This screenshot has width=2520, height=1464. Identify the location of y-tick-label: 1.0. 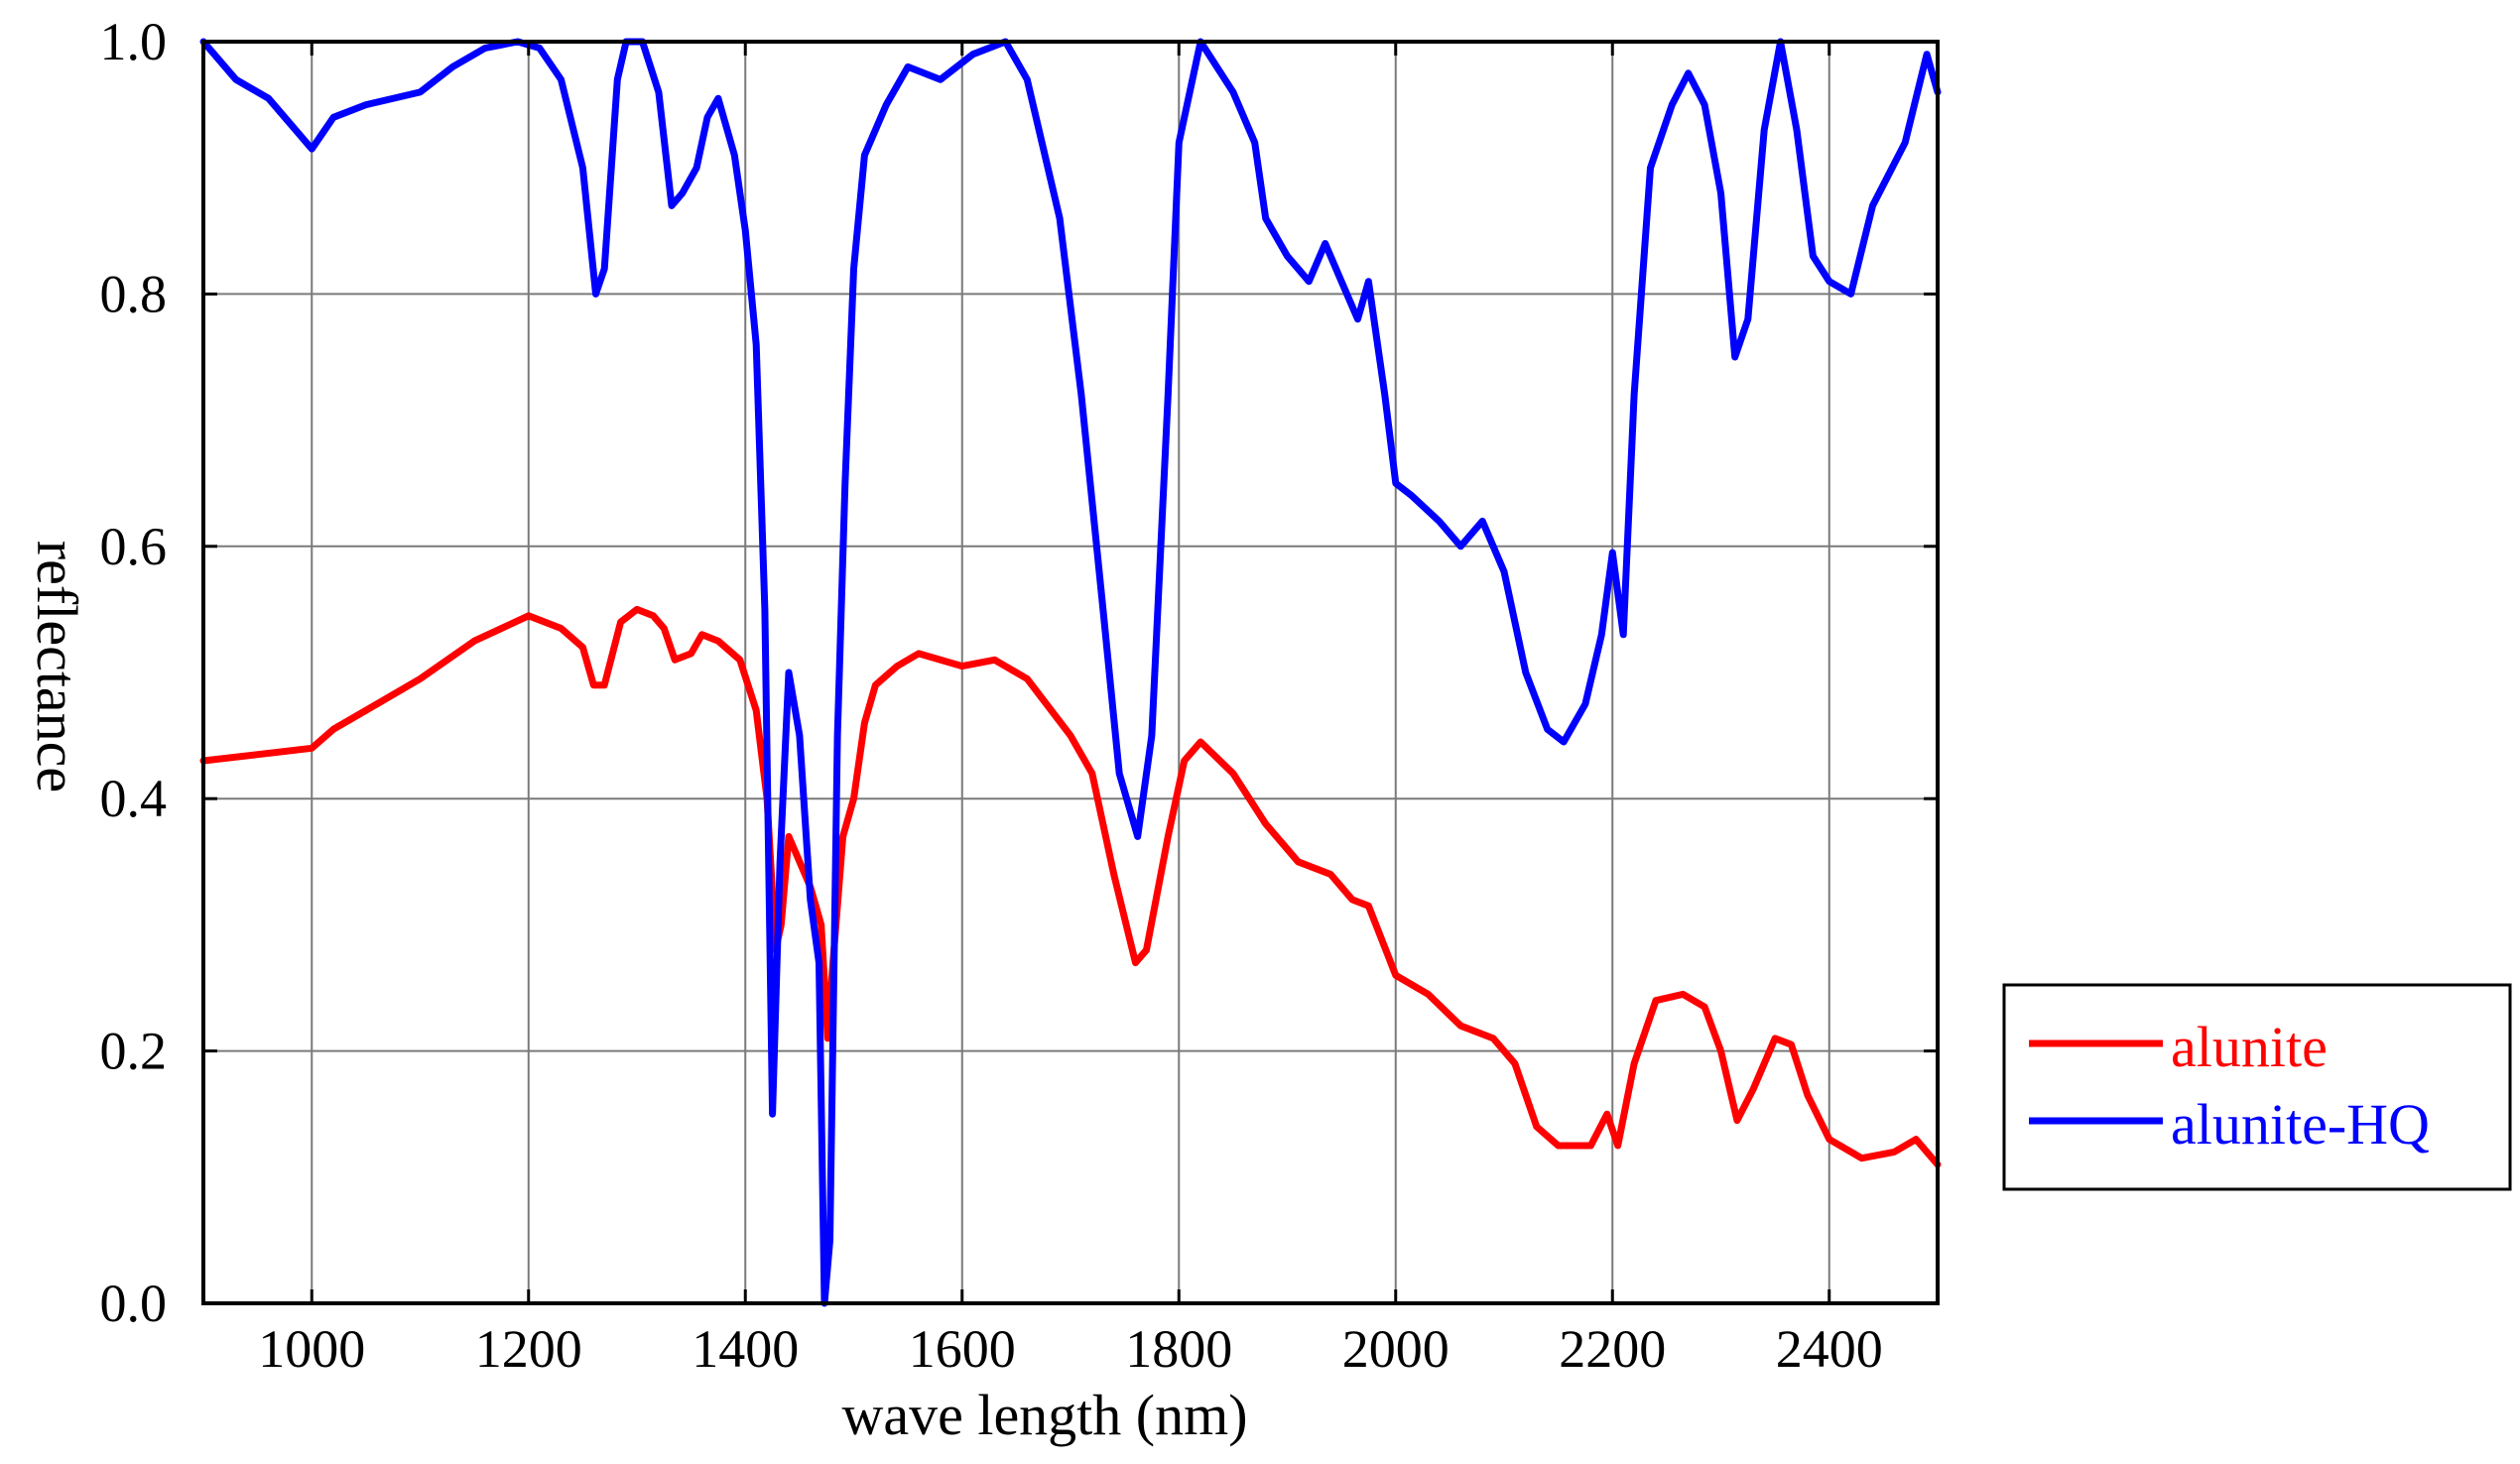
(134, 41).